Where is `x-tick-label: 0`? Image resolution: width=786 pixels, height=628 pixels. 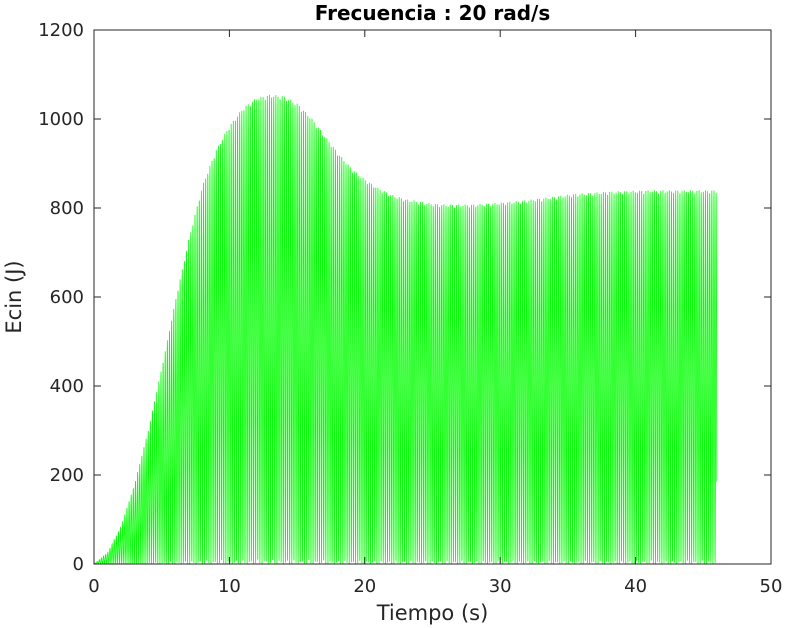 x-tick-label: 0 is located at coordinates (93, 586).